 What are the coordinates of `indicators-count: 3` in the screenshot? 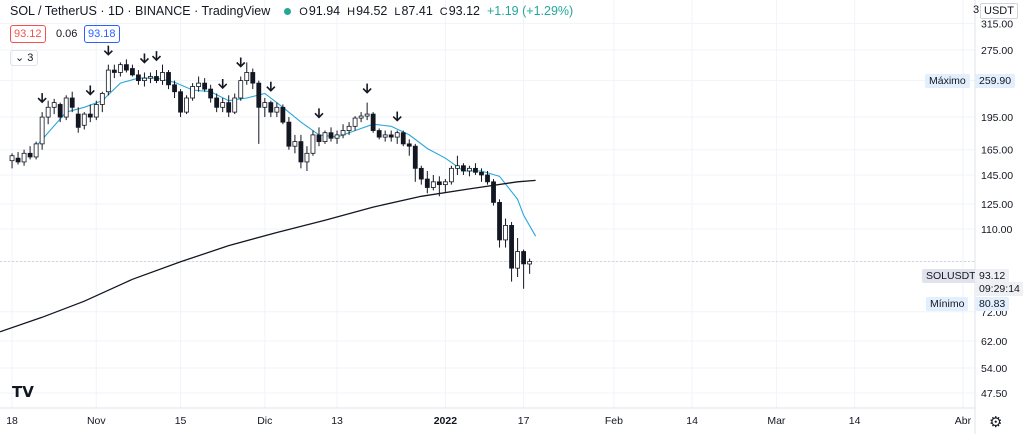 It's located at (30, 58).